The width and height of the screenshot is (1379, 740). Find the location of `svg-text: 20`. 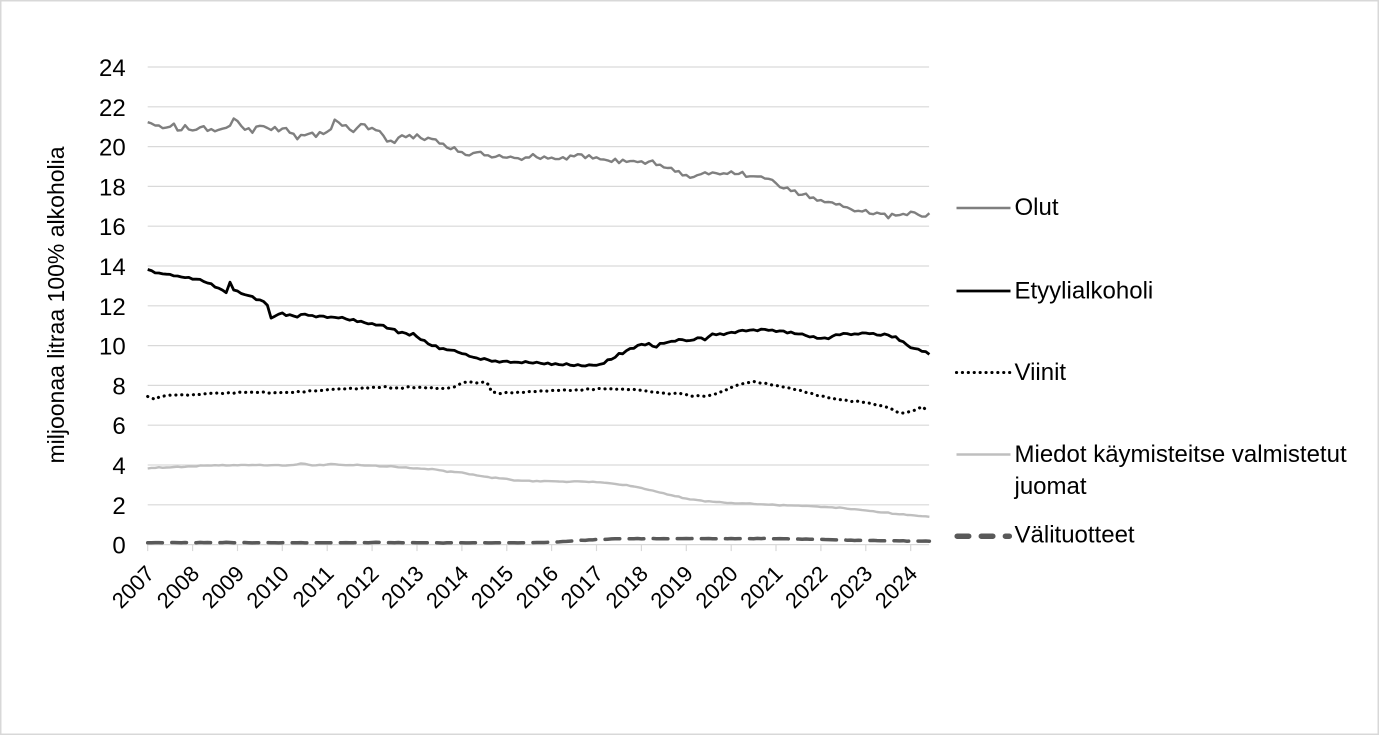

svg-text: 20 is located at coordinates (112, 148).